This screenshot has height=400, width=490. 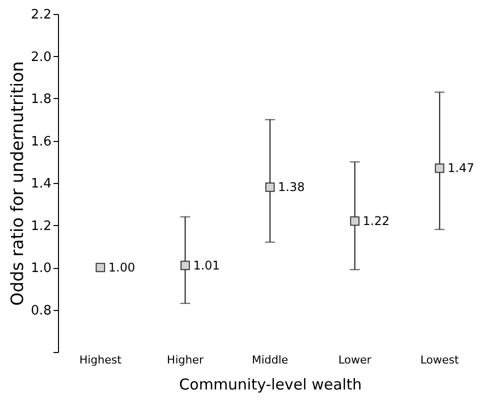 I want to click on data-label: 1.00, so click(x=122, y=267).